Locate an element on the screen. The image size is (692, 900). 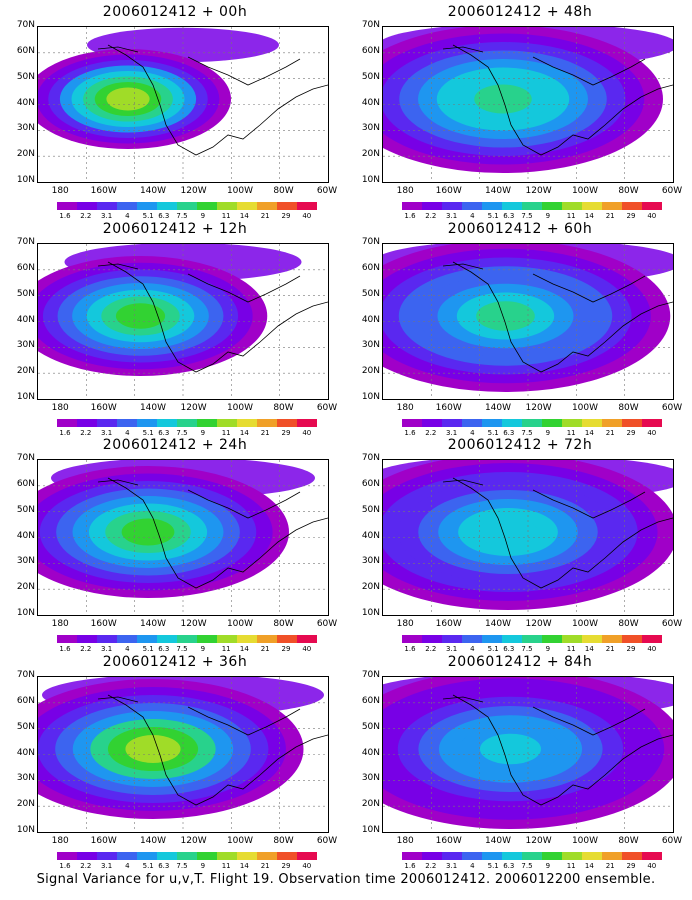
colorbar is located at coordinates (532, 423).